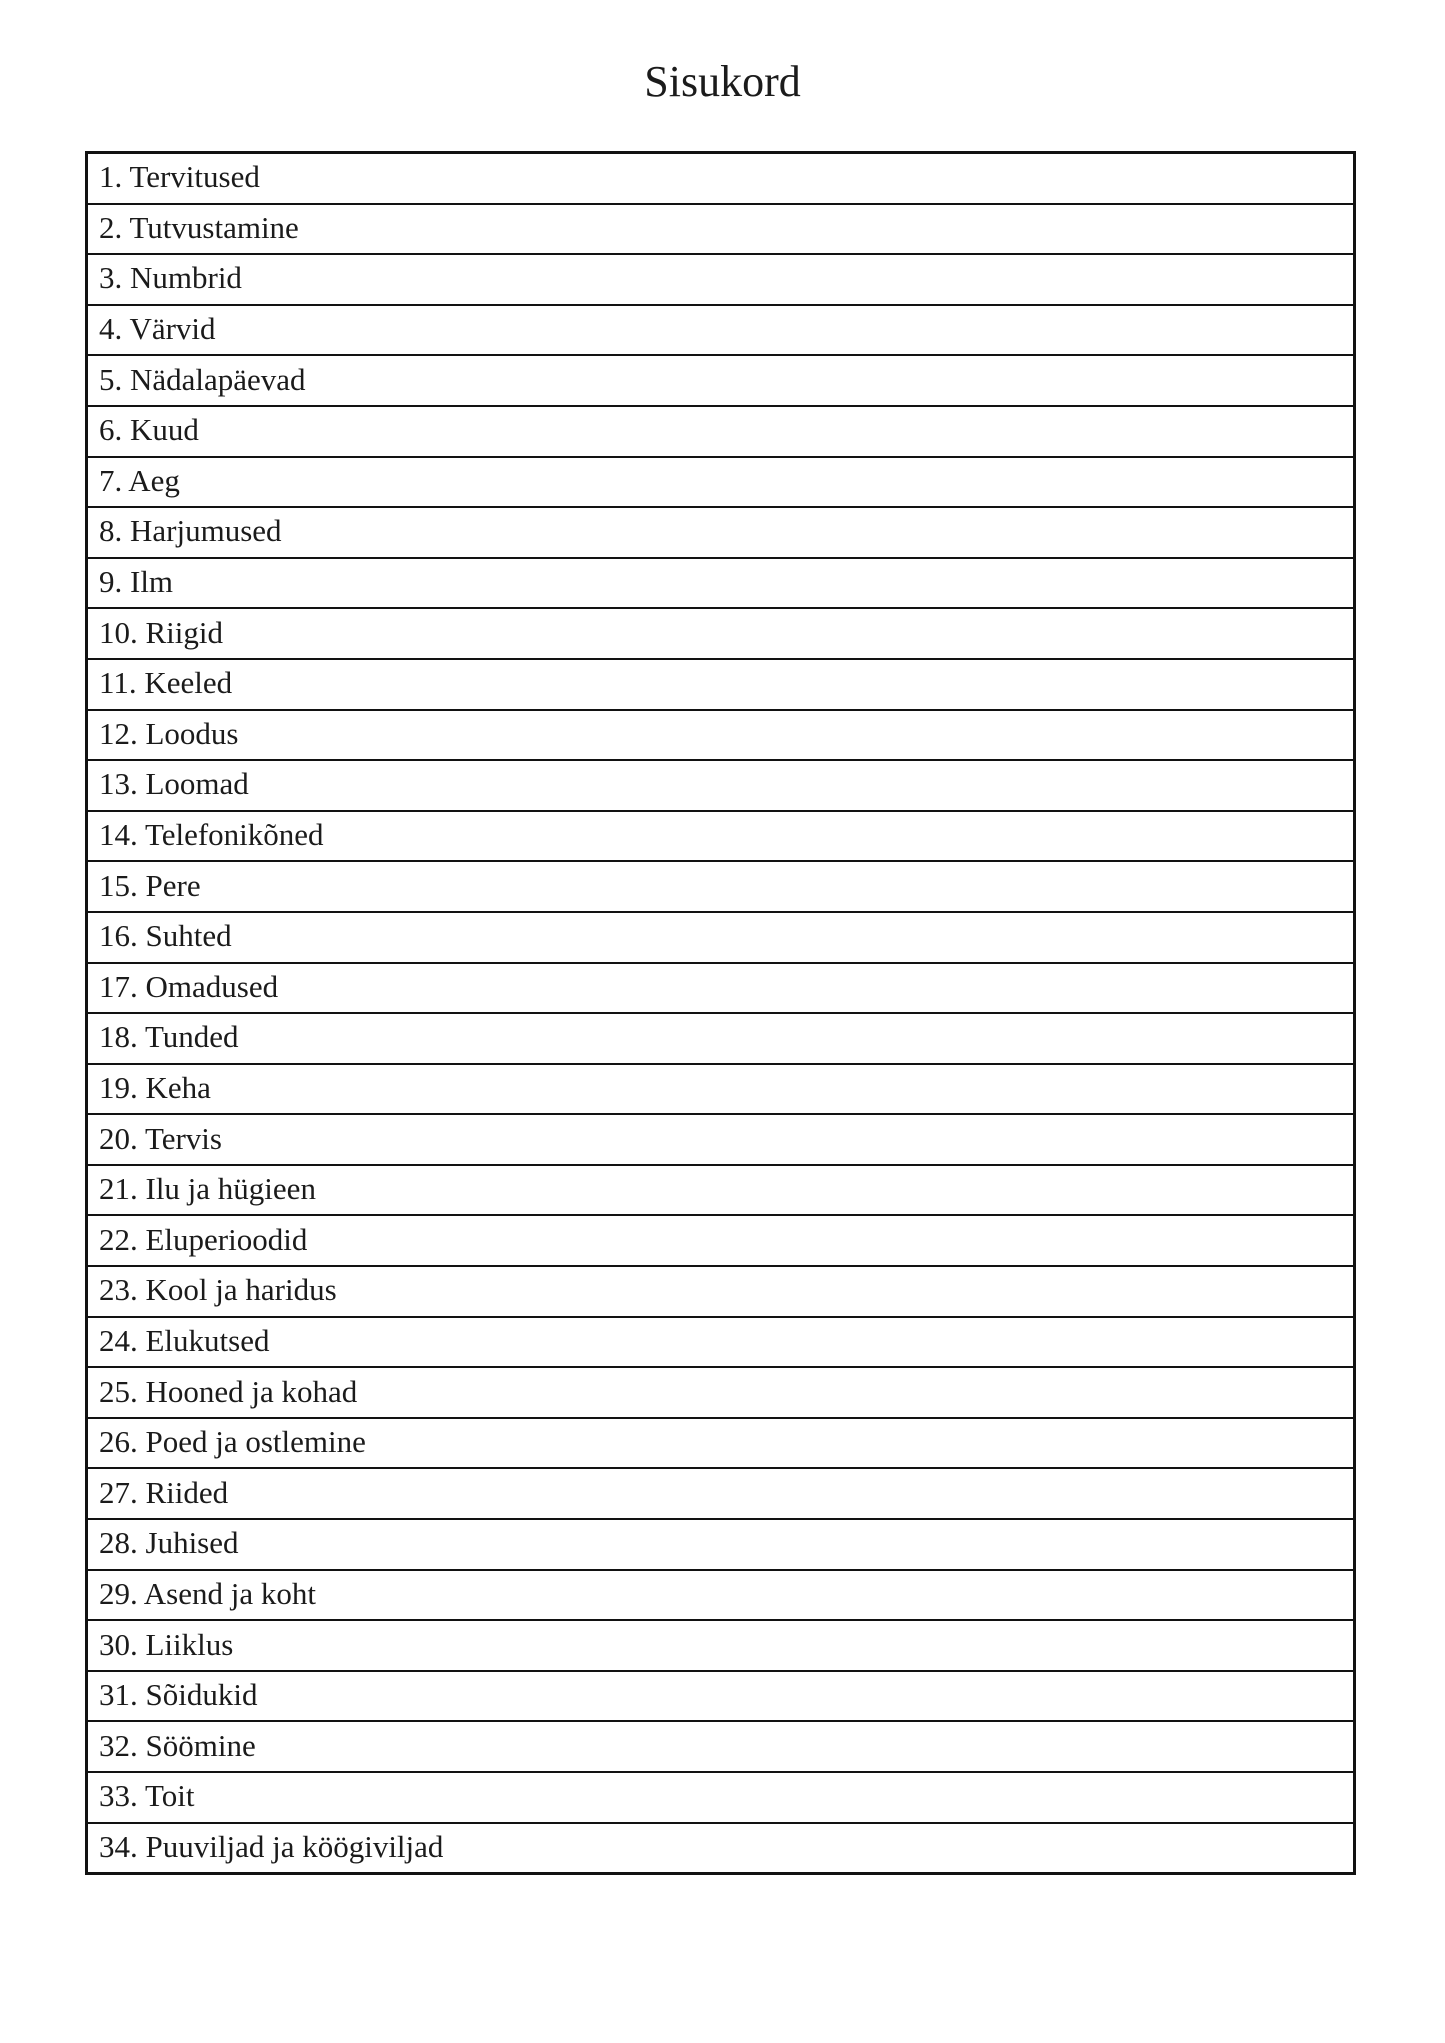 This screenshot has width=1445, height=2043. I want to click on toc-row: 18. Tunded, so click(720, 1038).